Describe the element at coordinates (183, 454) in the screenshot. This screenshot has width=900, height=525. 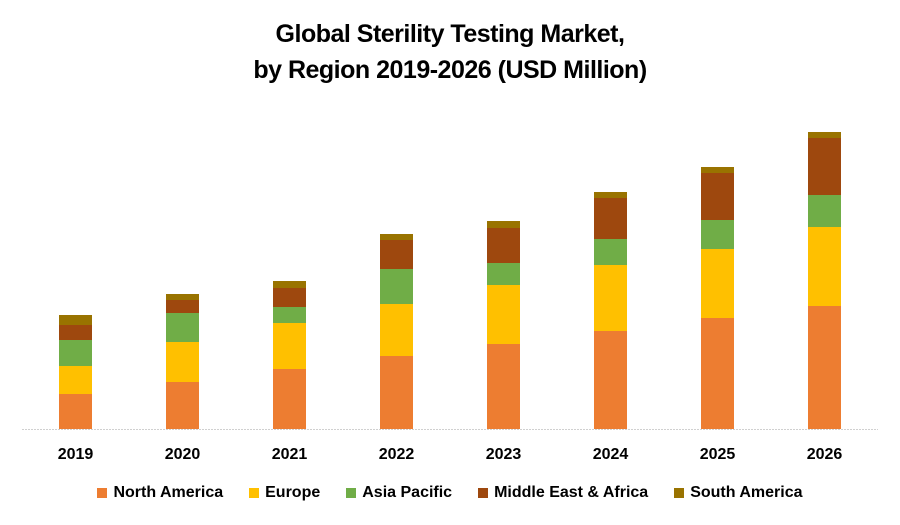
I see `x-tick-label: 2020` at that location.